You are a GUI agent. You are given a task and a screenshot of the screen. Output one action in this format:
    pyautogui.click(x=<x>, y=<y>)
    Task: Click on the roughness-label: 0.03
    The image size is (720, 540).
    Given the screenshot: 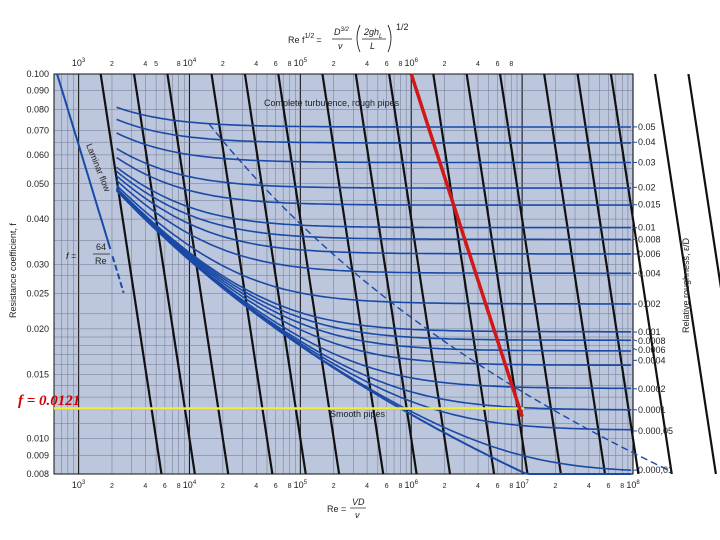 What is the action you would take?
    pyautogui.click(x=647, y=162)
    